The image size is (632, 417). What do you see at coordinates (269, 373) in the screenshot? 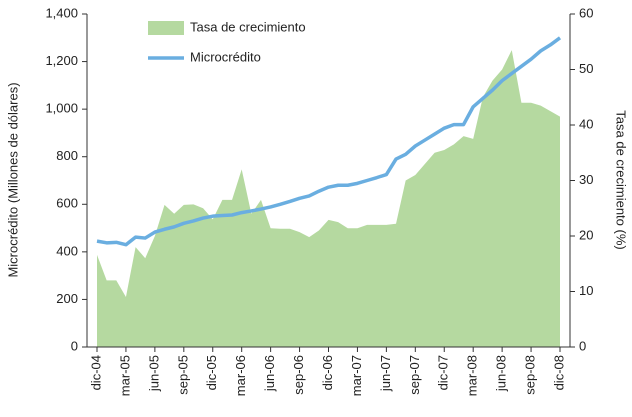
I see `x-tick-label: jun-06` at bounding box center [269, 373].